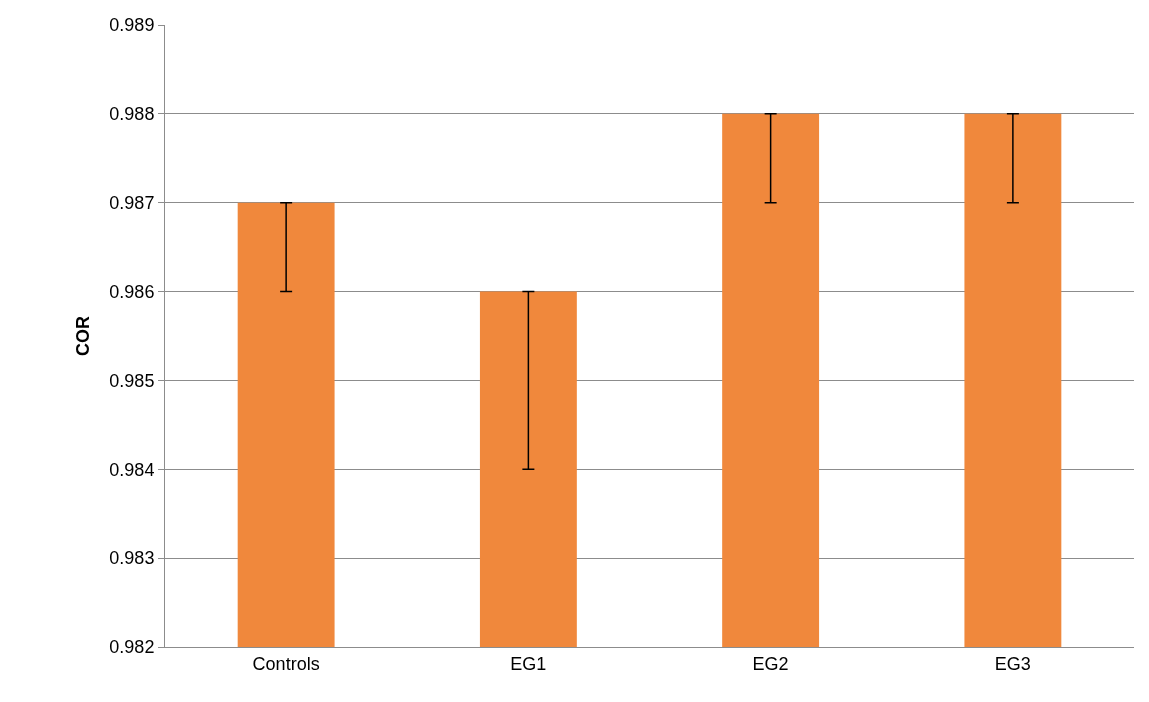 The width and height of the screenshot is (1149, 702). Describe the element at coordinates (132, 203) in the screenshot. I see `y-tick-label: 0.987` at that location.